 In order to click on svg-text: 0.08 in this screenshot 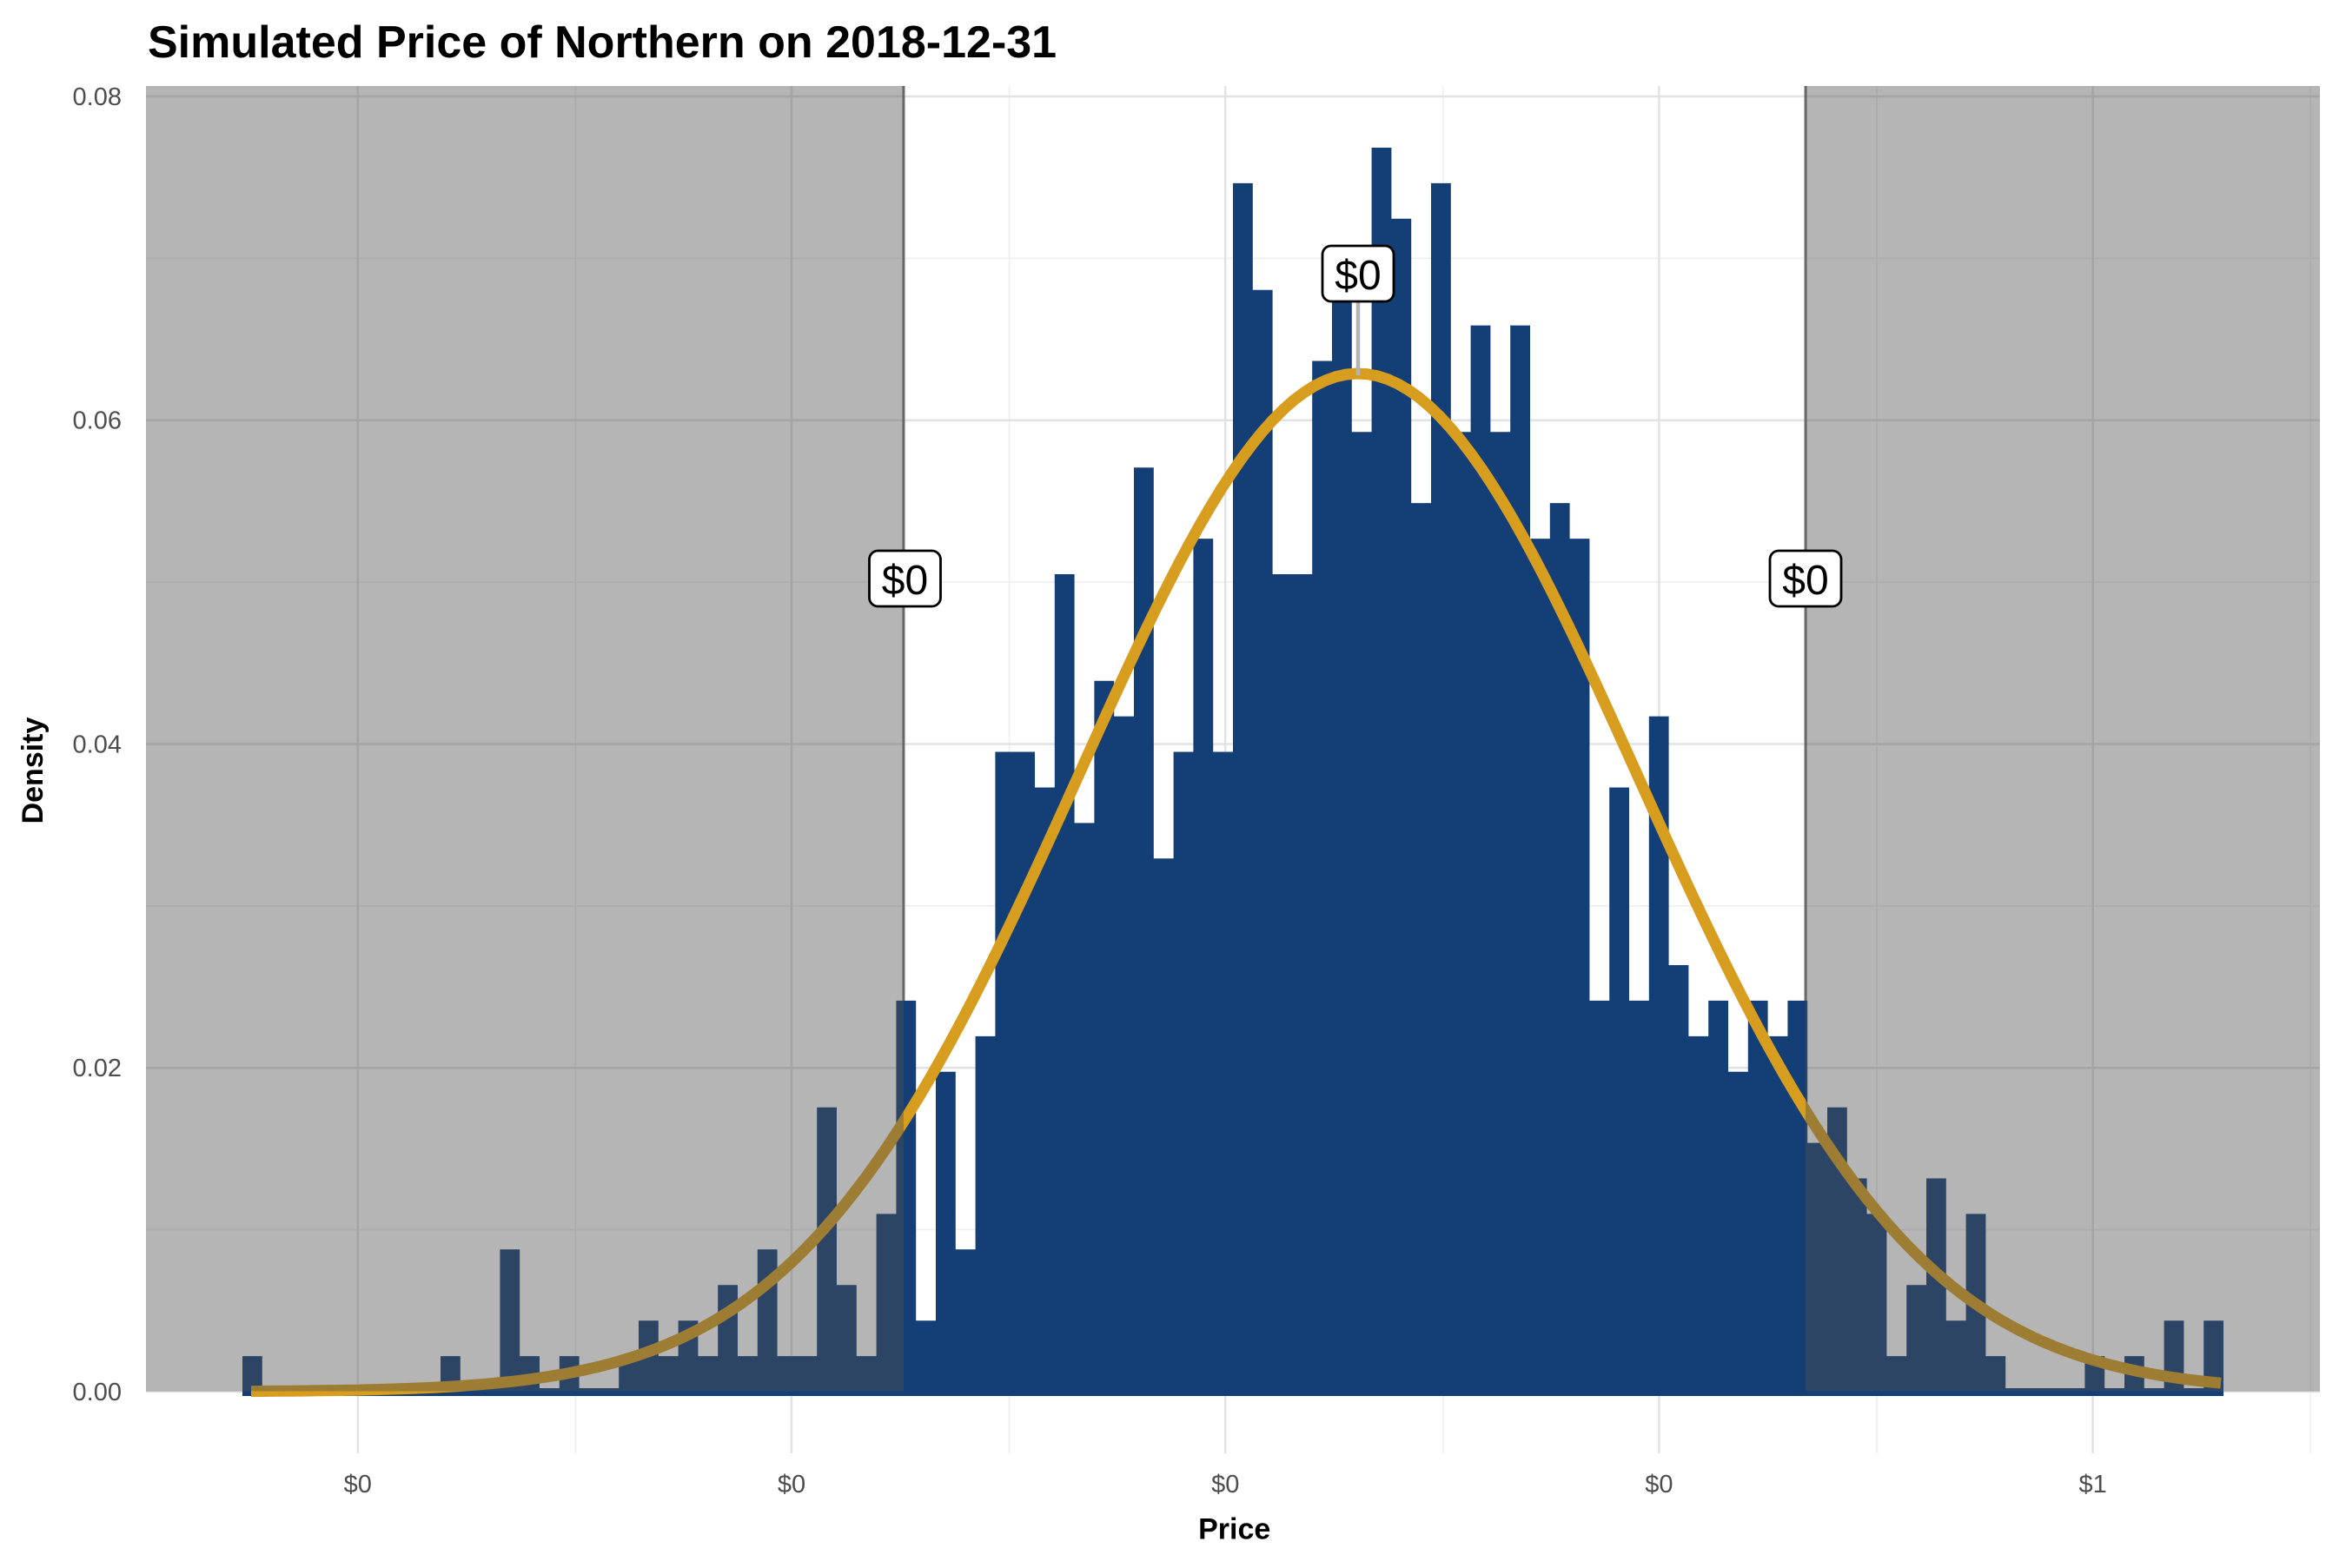, I will do `click(98, 97)`.